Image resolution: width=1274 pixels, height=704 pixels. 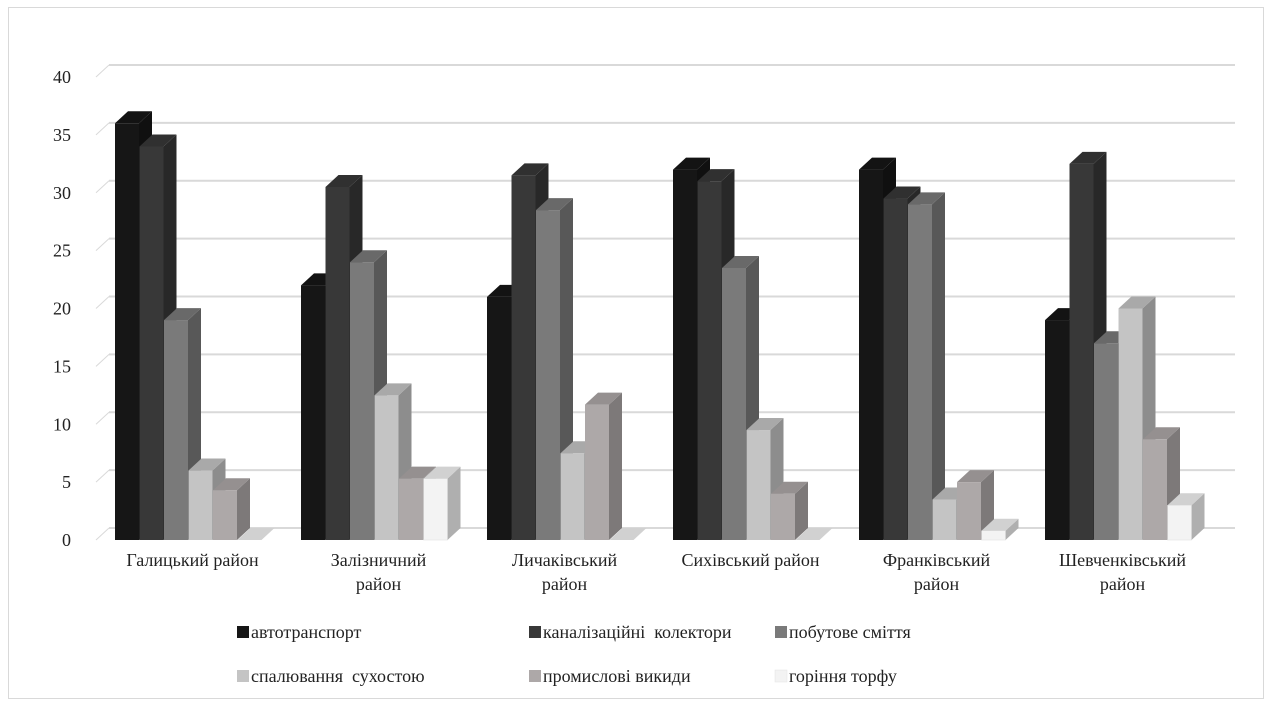 What do you see at coordinates (637, 632) in the screenshot?
I see `legend-label: каналізаційні колектори` at bounding box center [637, 632].